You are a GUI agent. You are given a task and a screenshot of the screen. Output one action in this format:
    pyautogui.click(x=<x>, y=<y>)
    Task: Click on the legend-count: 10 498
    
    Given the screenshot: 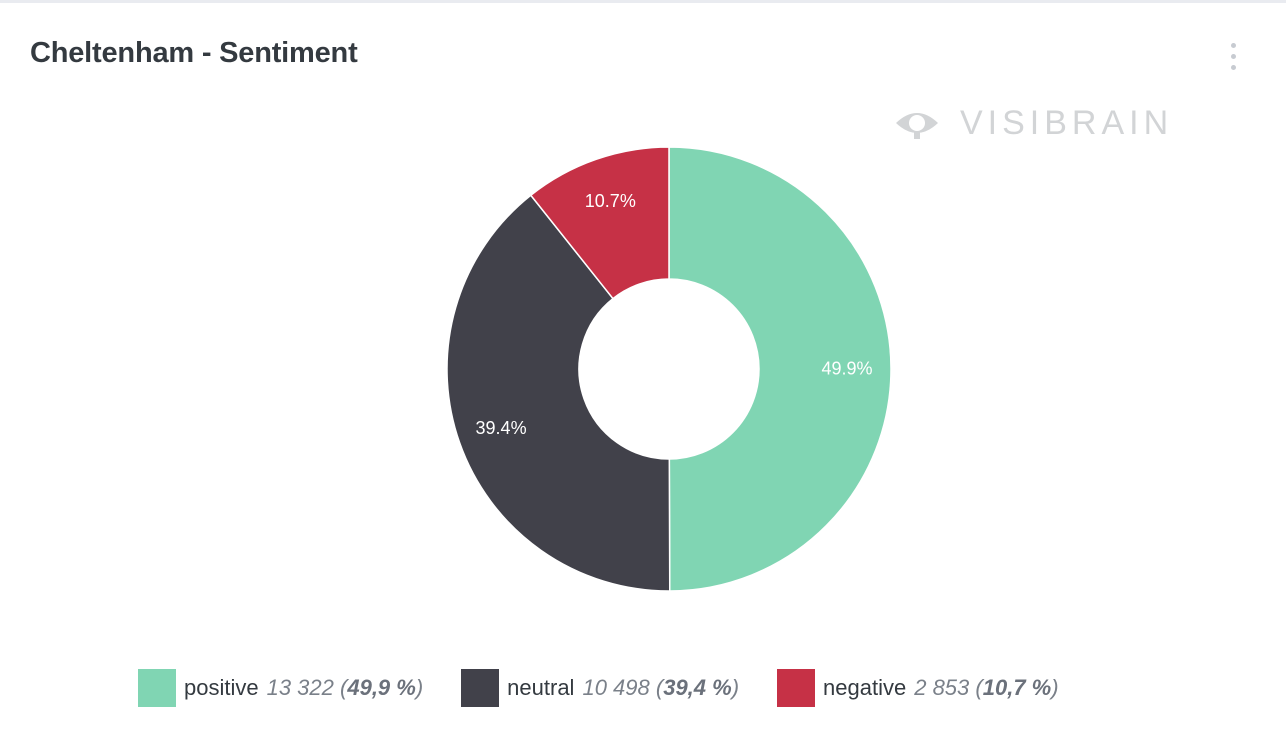 What is the action you would take?
    pyautogui.click(x=616, y=687)
    